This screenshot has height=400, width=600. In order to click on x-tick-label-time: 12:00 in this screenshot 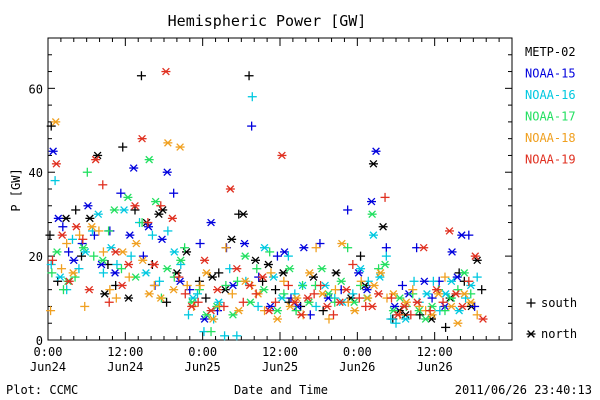, I will do `click(435, 352)`.